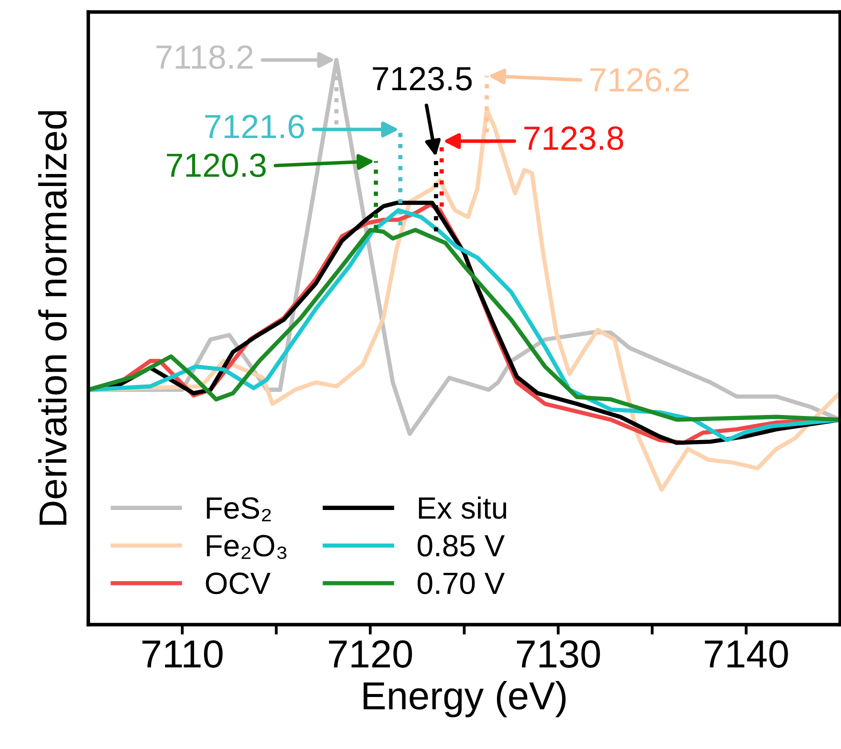  I want to click on x-axis-title: Energy (eV), so click(465, 699).